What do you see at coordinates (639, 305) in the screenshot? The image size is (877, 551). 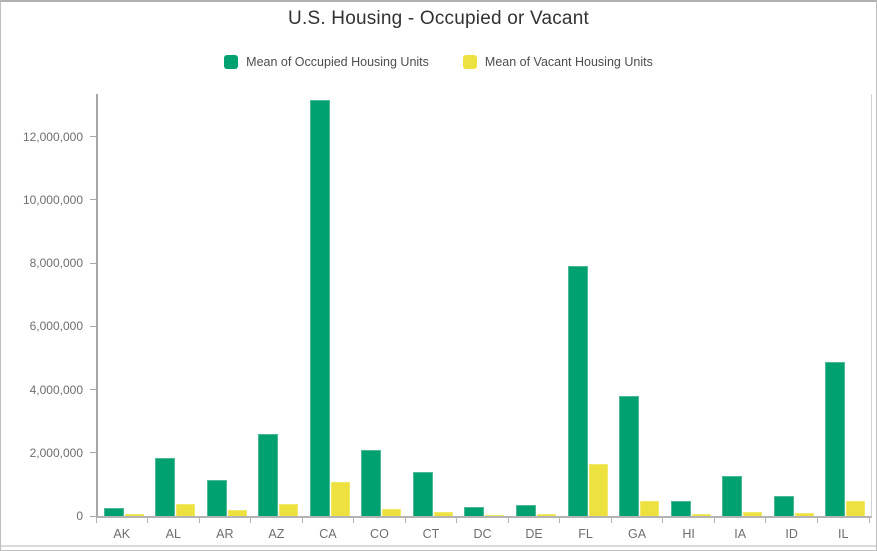 I see `bar-group-GA` at bounding box center [639, 305].